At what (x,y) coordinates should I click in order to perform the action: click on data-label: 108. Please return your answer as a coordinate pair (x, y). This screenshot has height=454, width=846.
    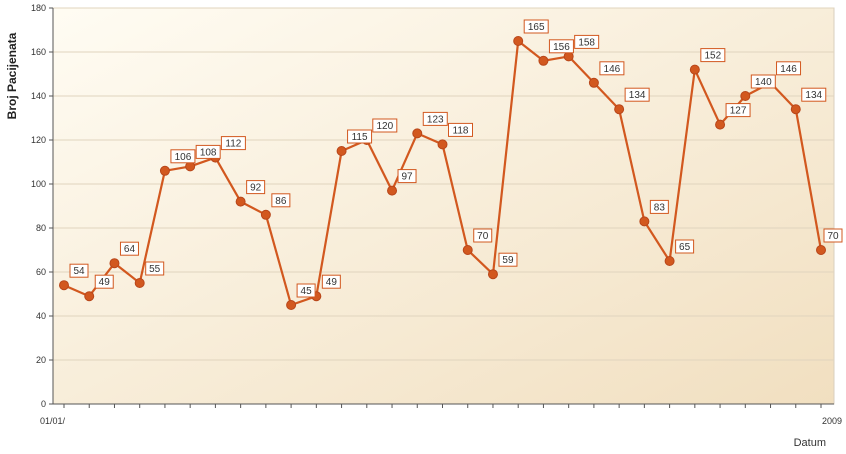
    Looking at the image, I should click on (208, 151).